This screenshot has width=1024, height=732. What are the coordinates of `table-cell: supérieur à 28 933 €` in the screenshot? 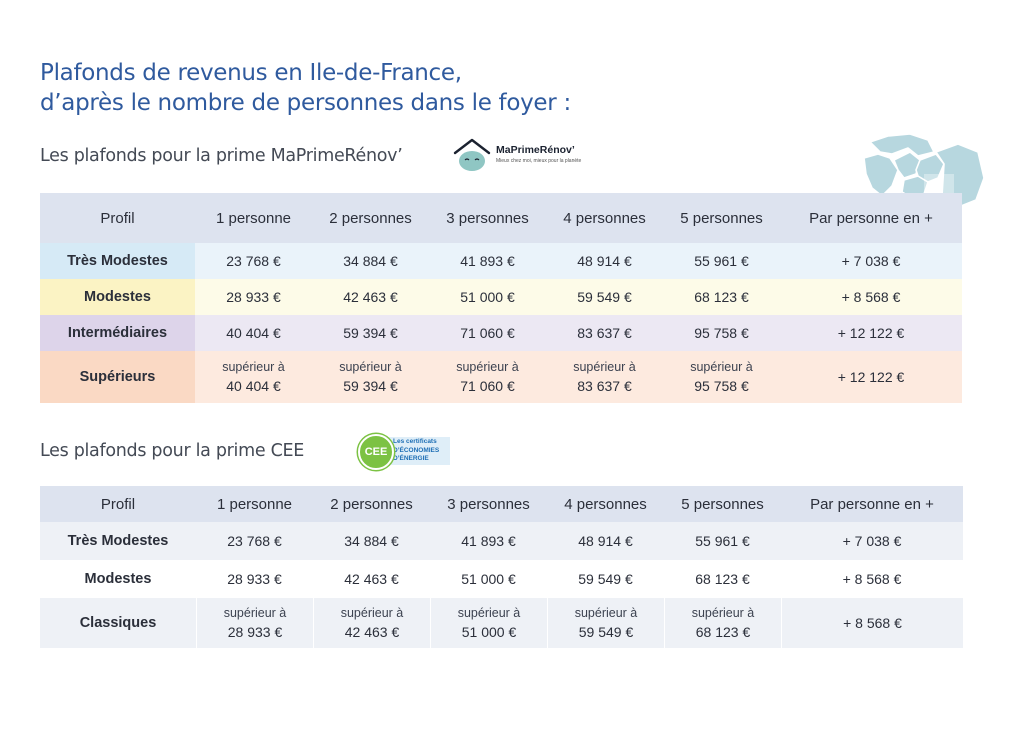 It's located at (254, 623).